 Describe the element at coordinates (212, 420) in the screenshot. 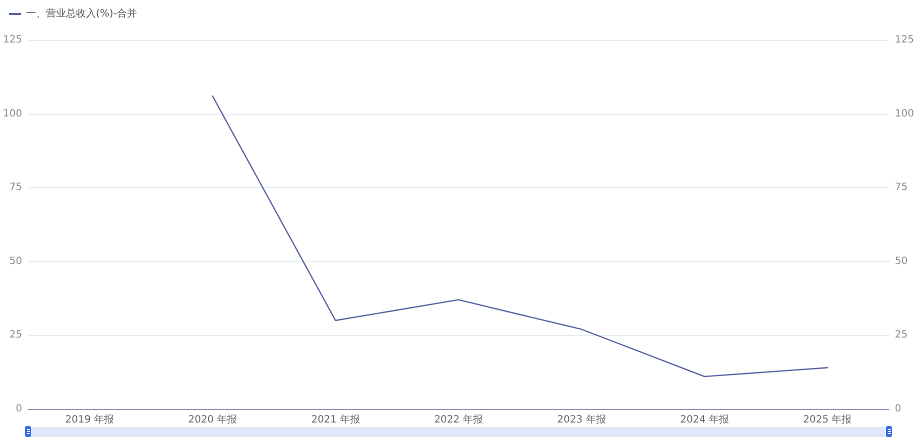

I see `x-tick-label: 2020 年报` at that location.